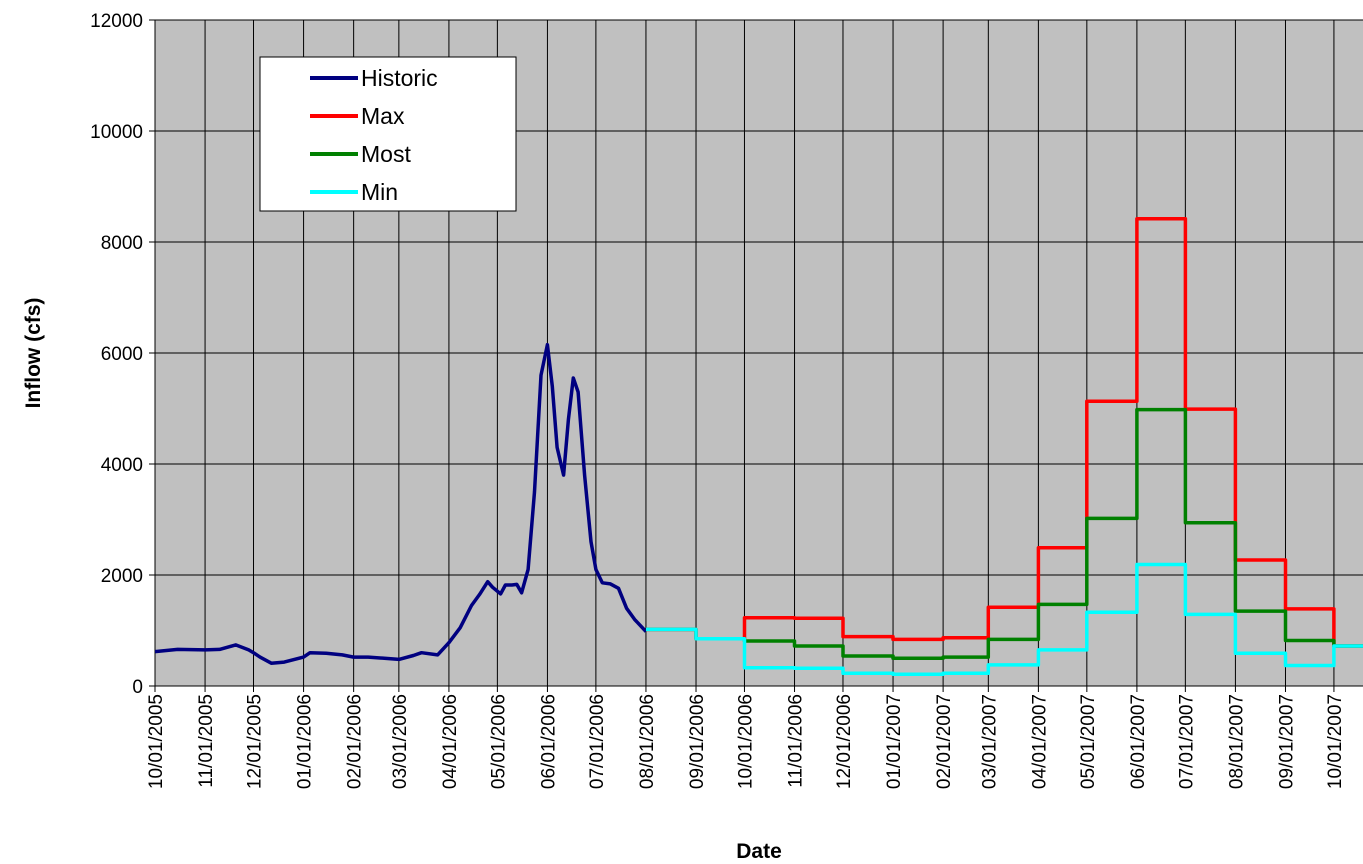 The width and height of the screenshot is (1363, 864). What do you see at coordinates (116, 21) in the screenshot?
I see `y-tick-label: 12000` at bounding box center [116, 21].